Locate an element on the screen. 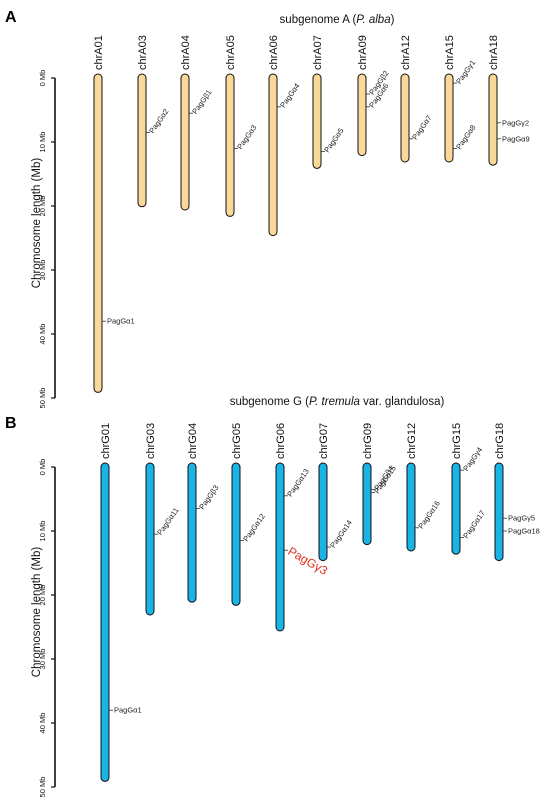 The height and width of the screenshot is (808, 550). chromosome-label: chrA05 is located at coordinates (231, 52).